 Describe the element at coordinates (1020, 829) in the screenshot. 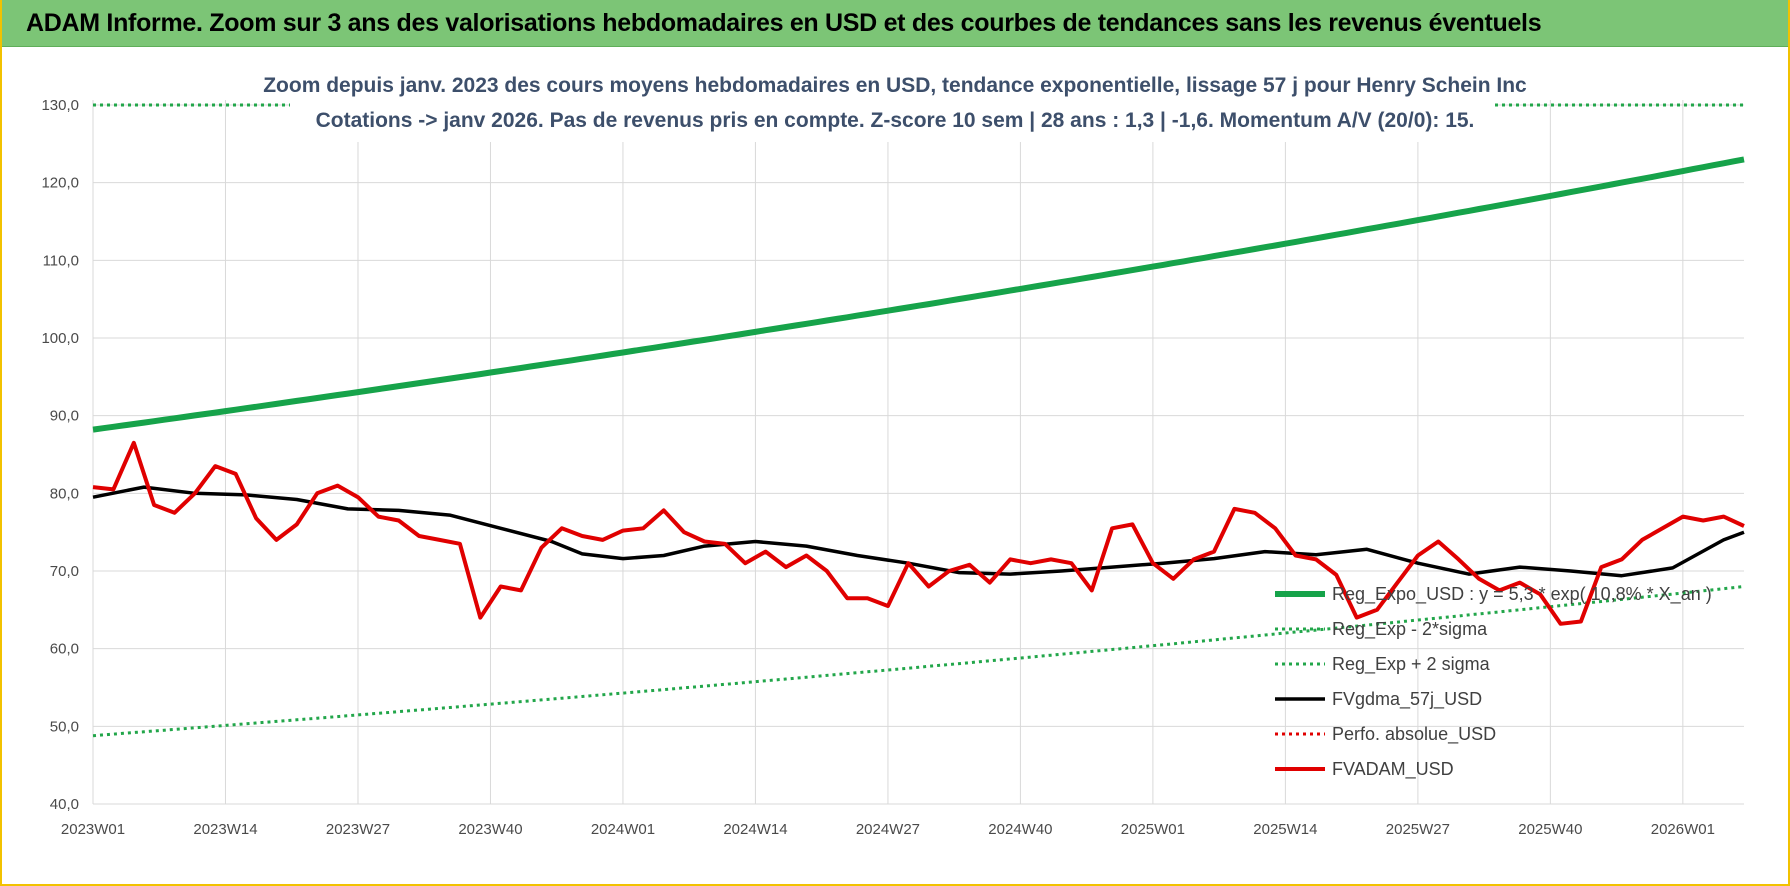

I see `x-tick-label: 2024W40` at that location.